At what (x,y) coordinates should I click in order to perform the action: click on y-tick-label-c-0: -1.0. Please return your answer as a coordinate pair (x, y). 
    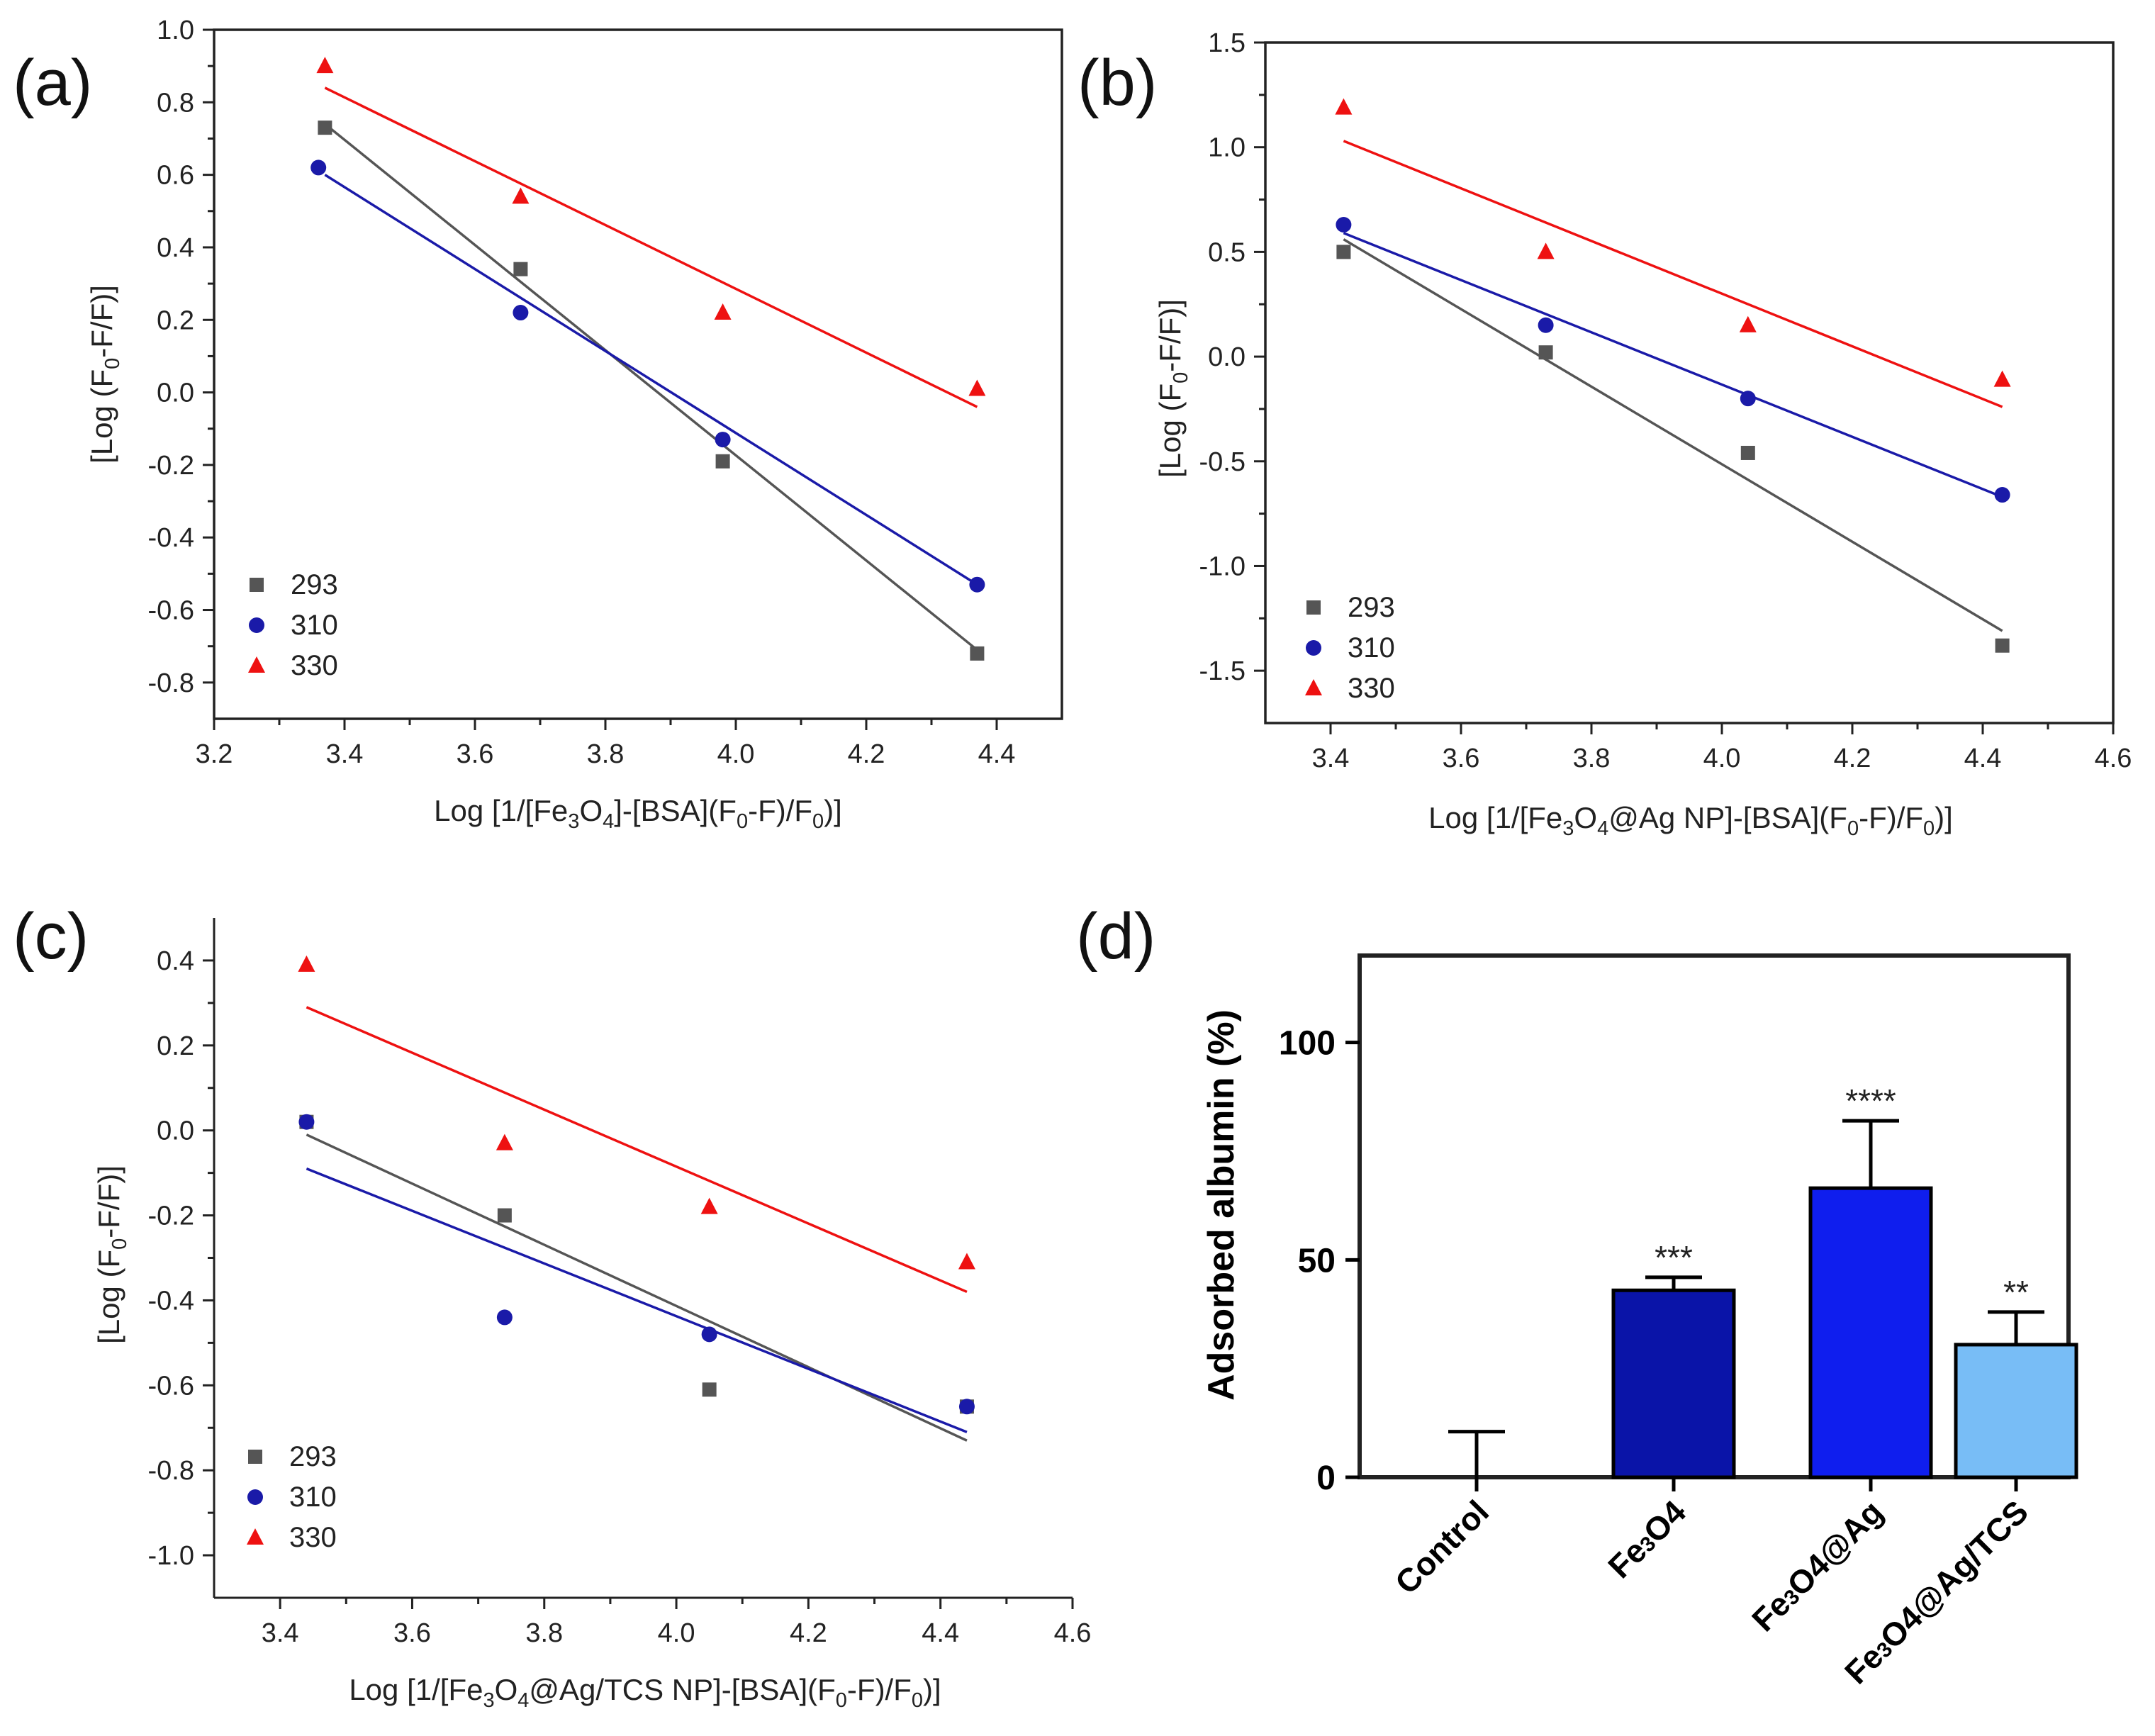
    Looking at the image, I should click on (171, 1556).